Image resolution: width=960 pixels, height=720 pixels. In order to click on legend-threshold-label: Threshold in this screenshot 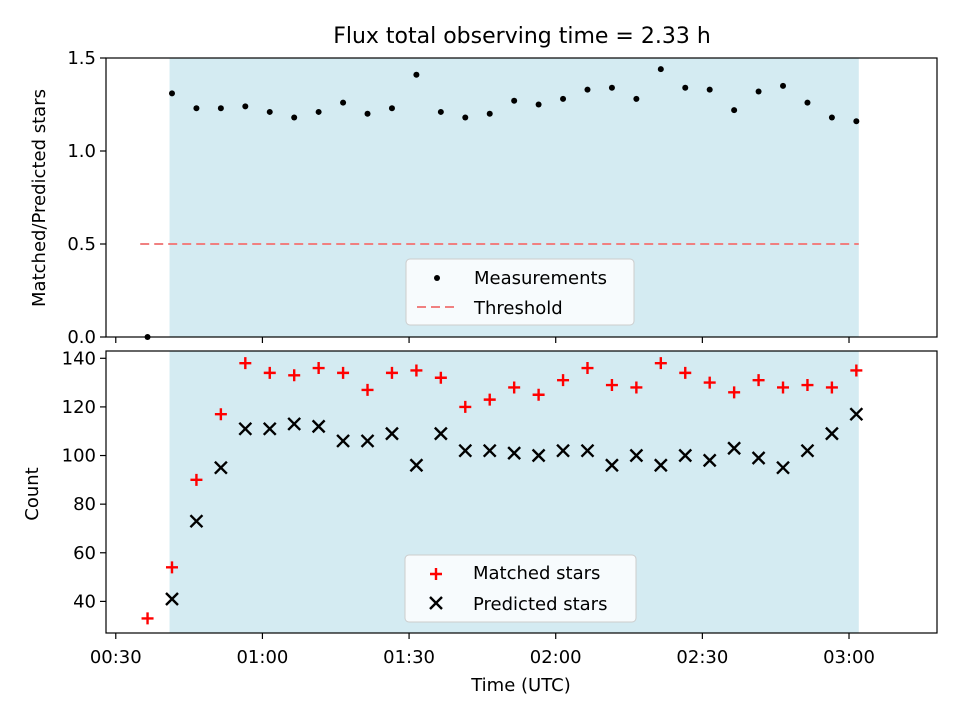, I will do `click(518, 308)`.